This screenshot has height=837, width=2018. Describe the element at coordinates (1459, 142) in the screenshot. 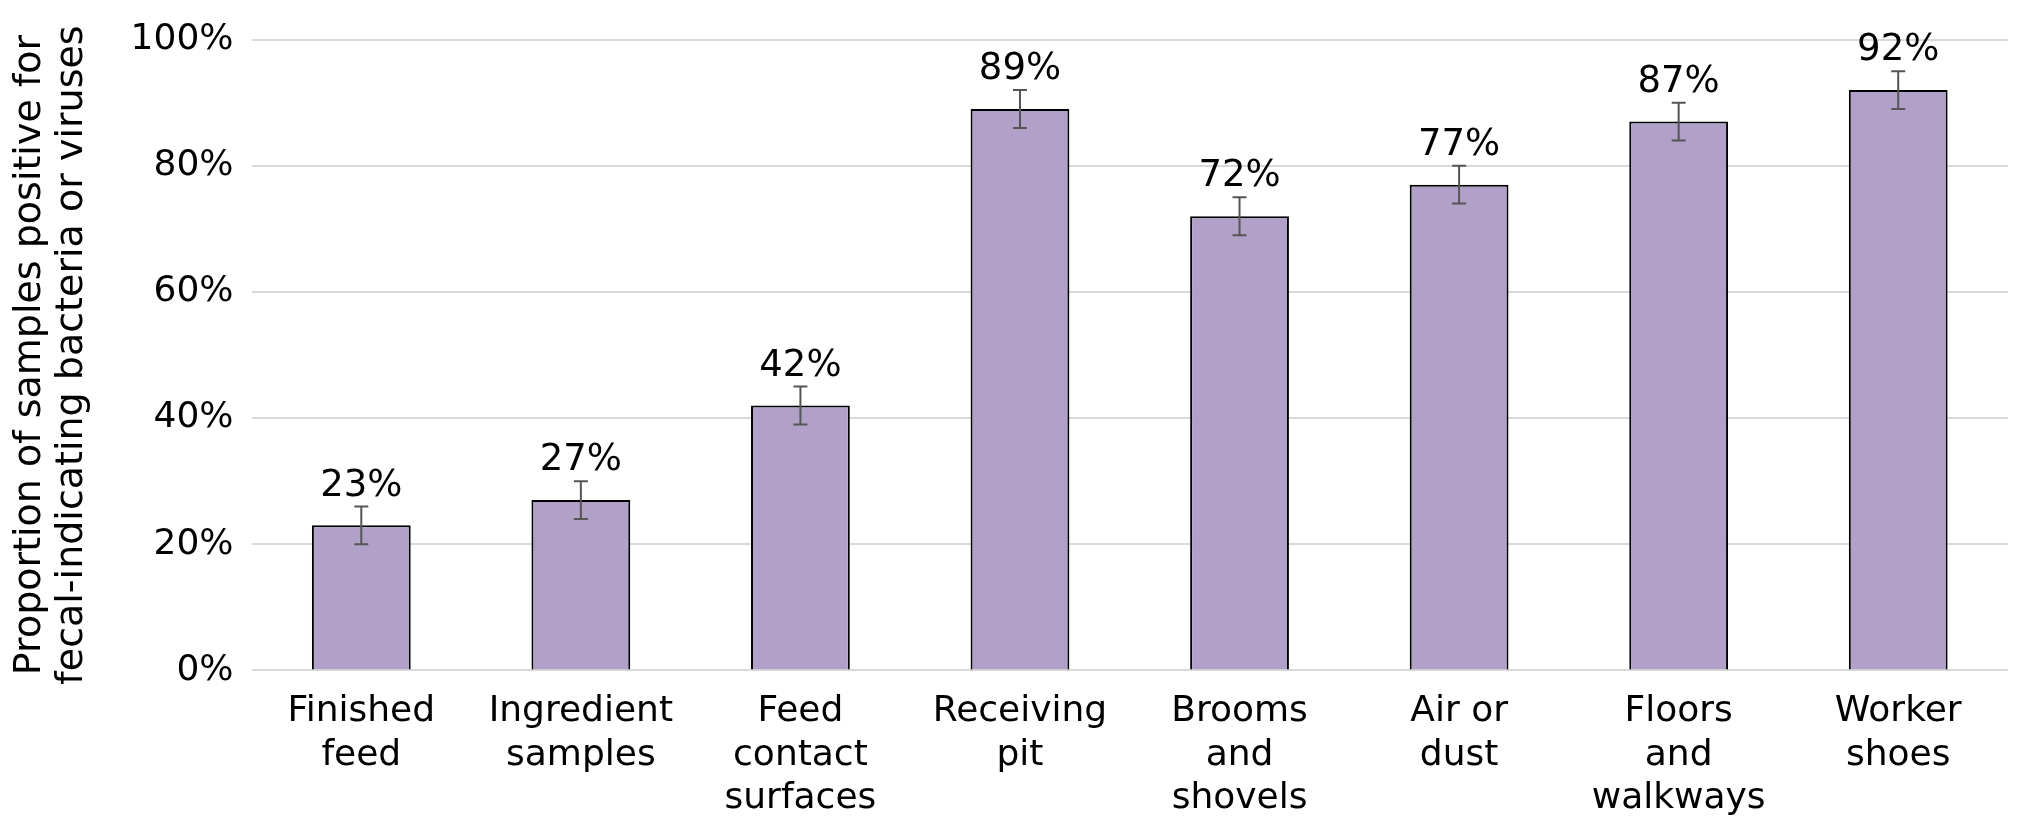

I see `data-label: 77%` at that location.